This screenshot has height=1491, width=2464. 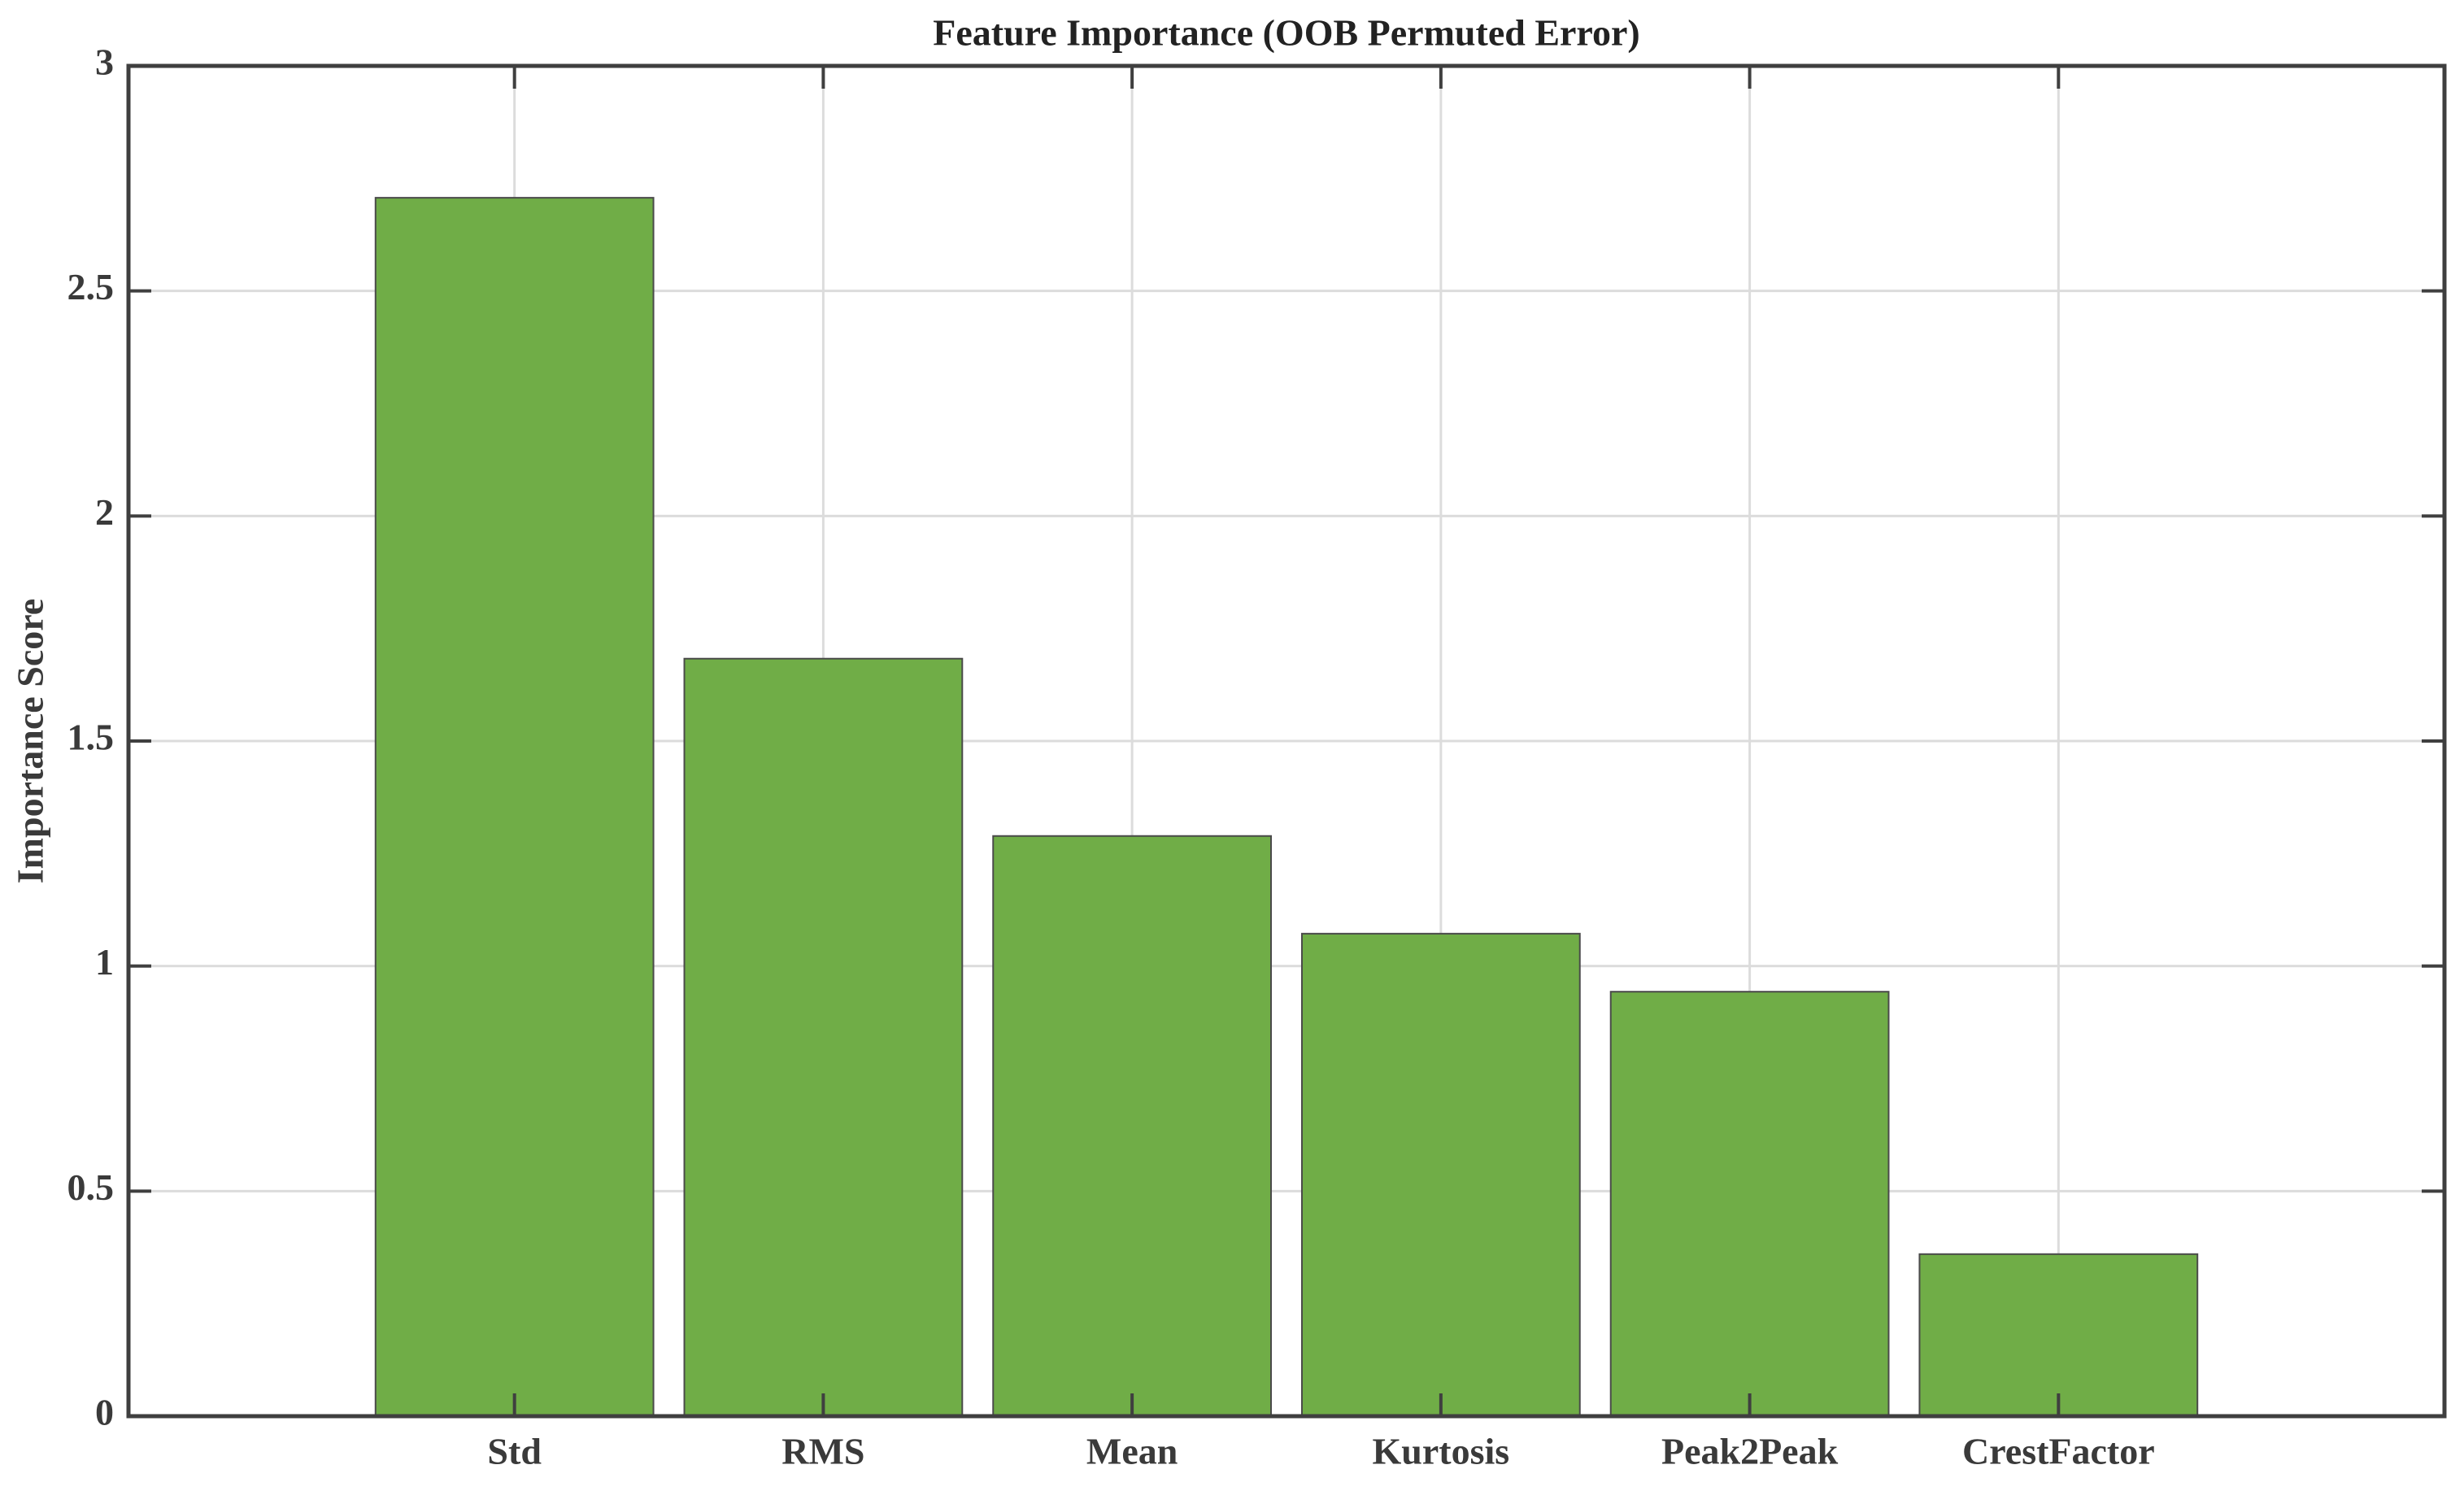 I want to click on y-tick-label: 2, so click(x=104, y=512).